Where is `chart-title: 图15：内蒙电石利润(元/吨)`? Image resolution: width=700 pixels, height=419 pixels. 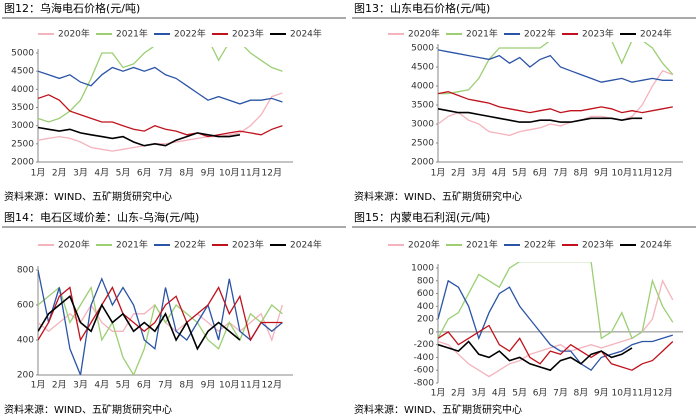 chart-title: 图15：内蒙电石利润(元/吨) is located at coordinates (422, 217).